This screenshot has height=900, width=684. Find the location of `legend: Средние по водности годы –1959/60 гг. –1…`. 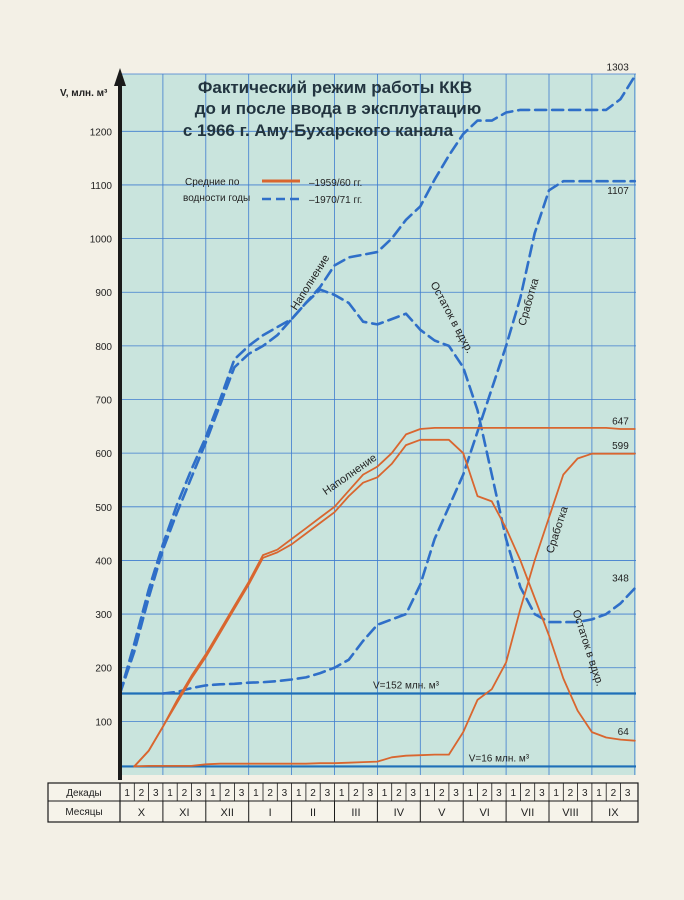

legend: Средние по водности годы –1959/60 гг. –1… is located at coordinates (272, 191).